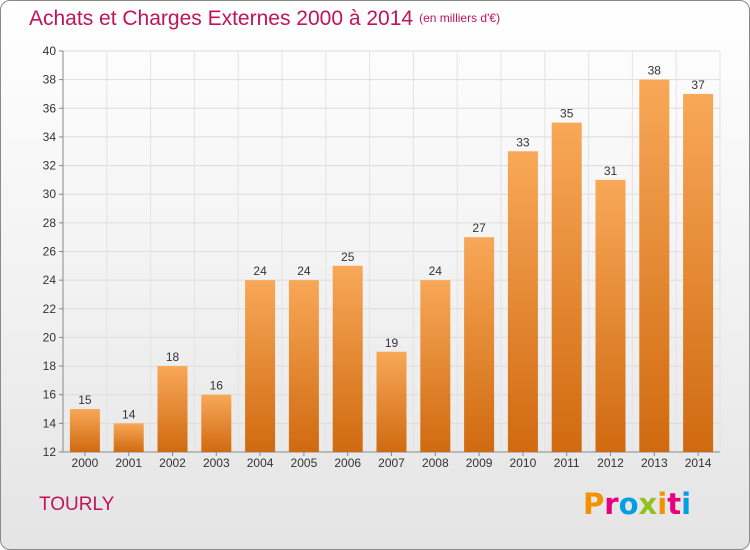  What do you see at coordinates (655, 71) in the screenshot?
I see `value-label-2013: 38` at bounding box center [655, 71].